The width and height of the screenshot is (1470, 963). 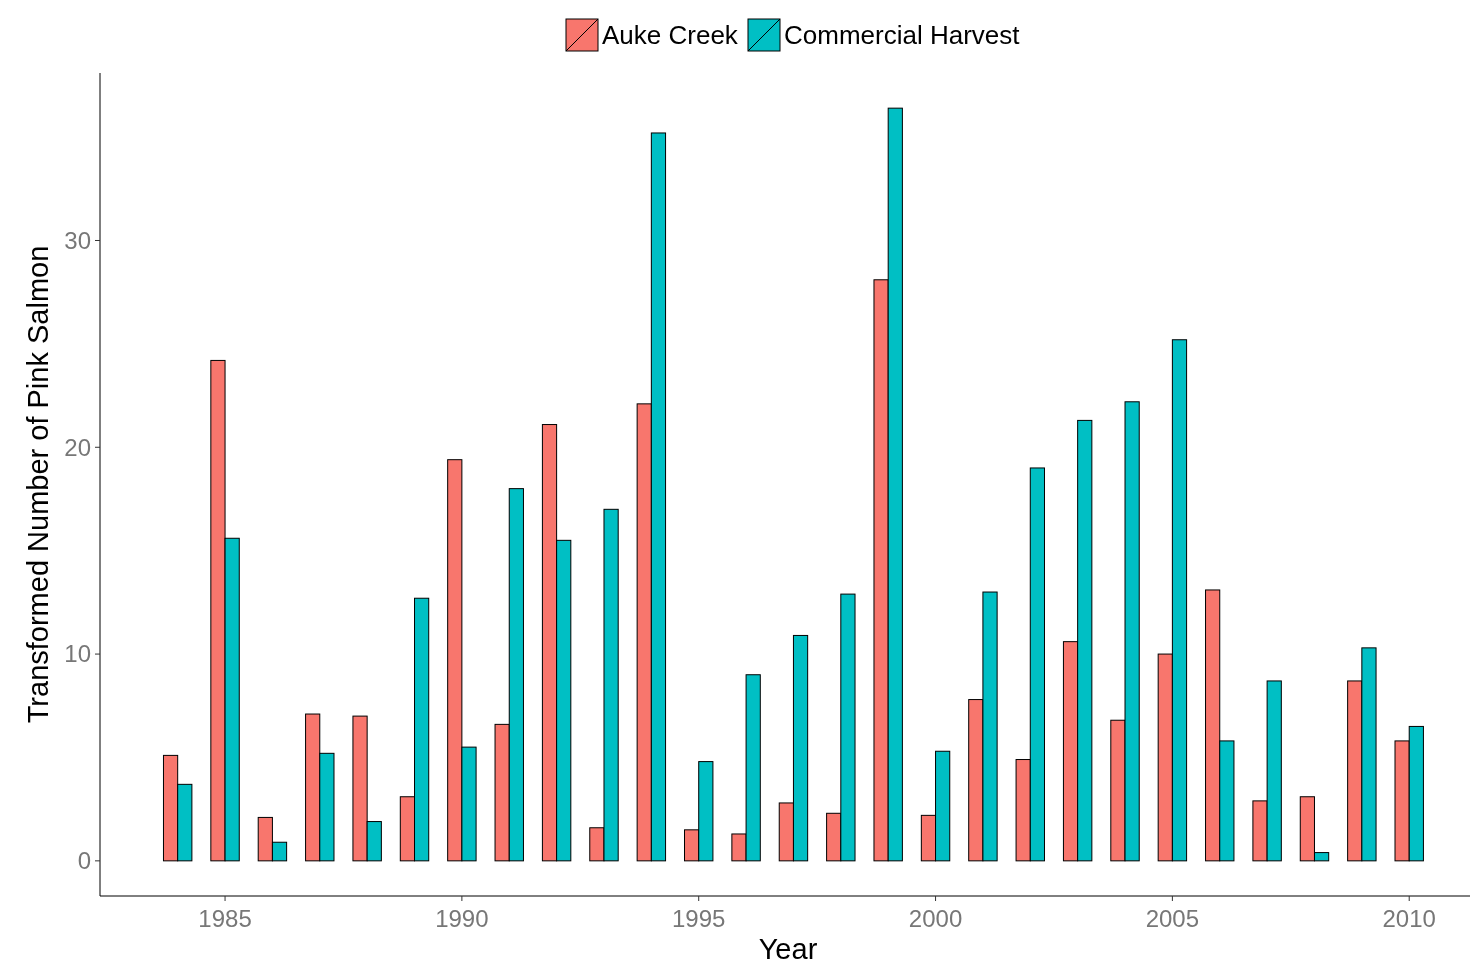 What do you see at coordinates (699, 918) in the screenshot?
I see `x-tick-label: 1995` at bounding box center [699, 918].